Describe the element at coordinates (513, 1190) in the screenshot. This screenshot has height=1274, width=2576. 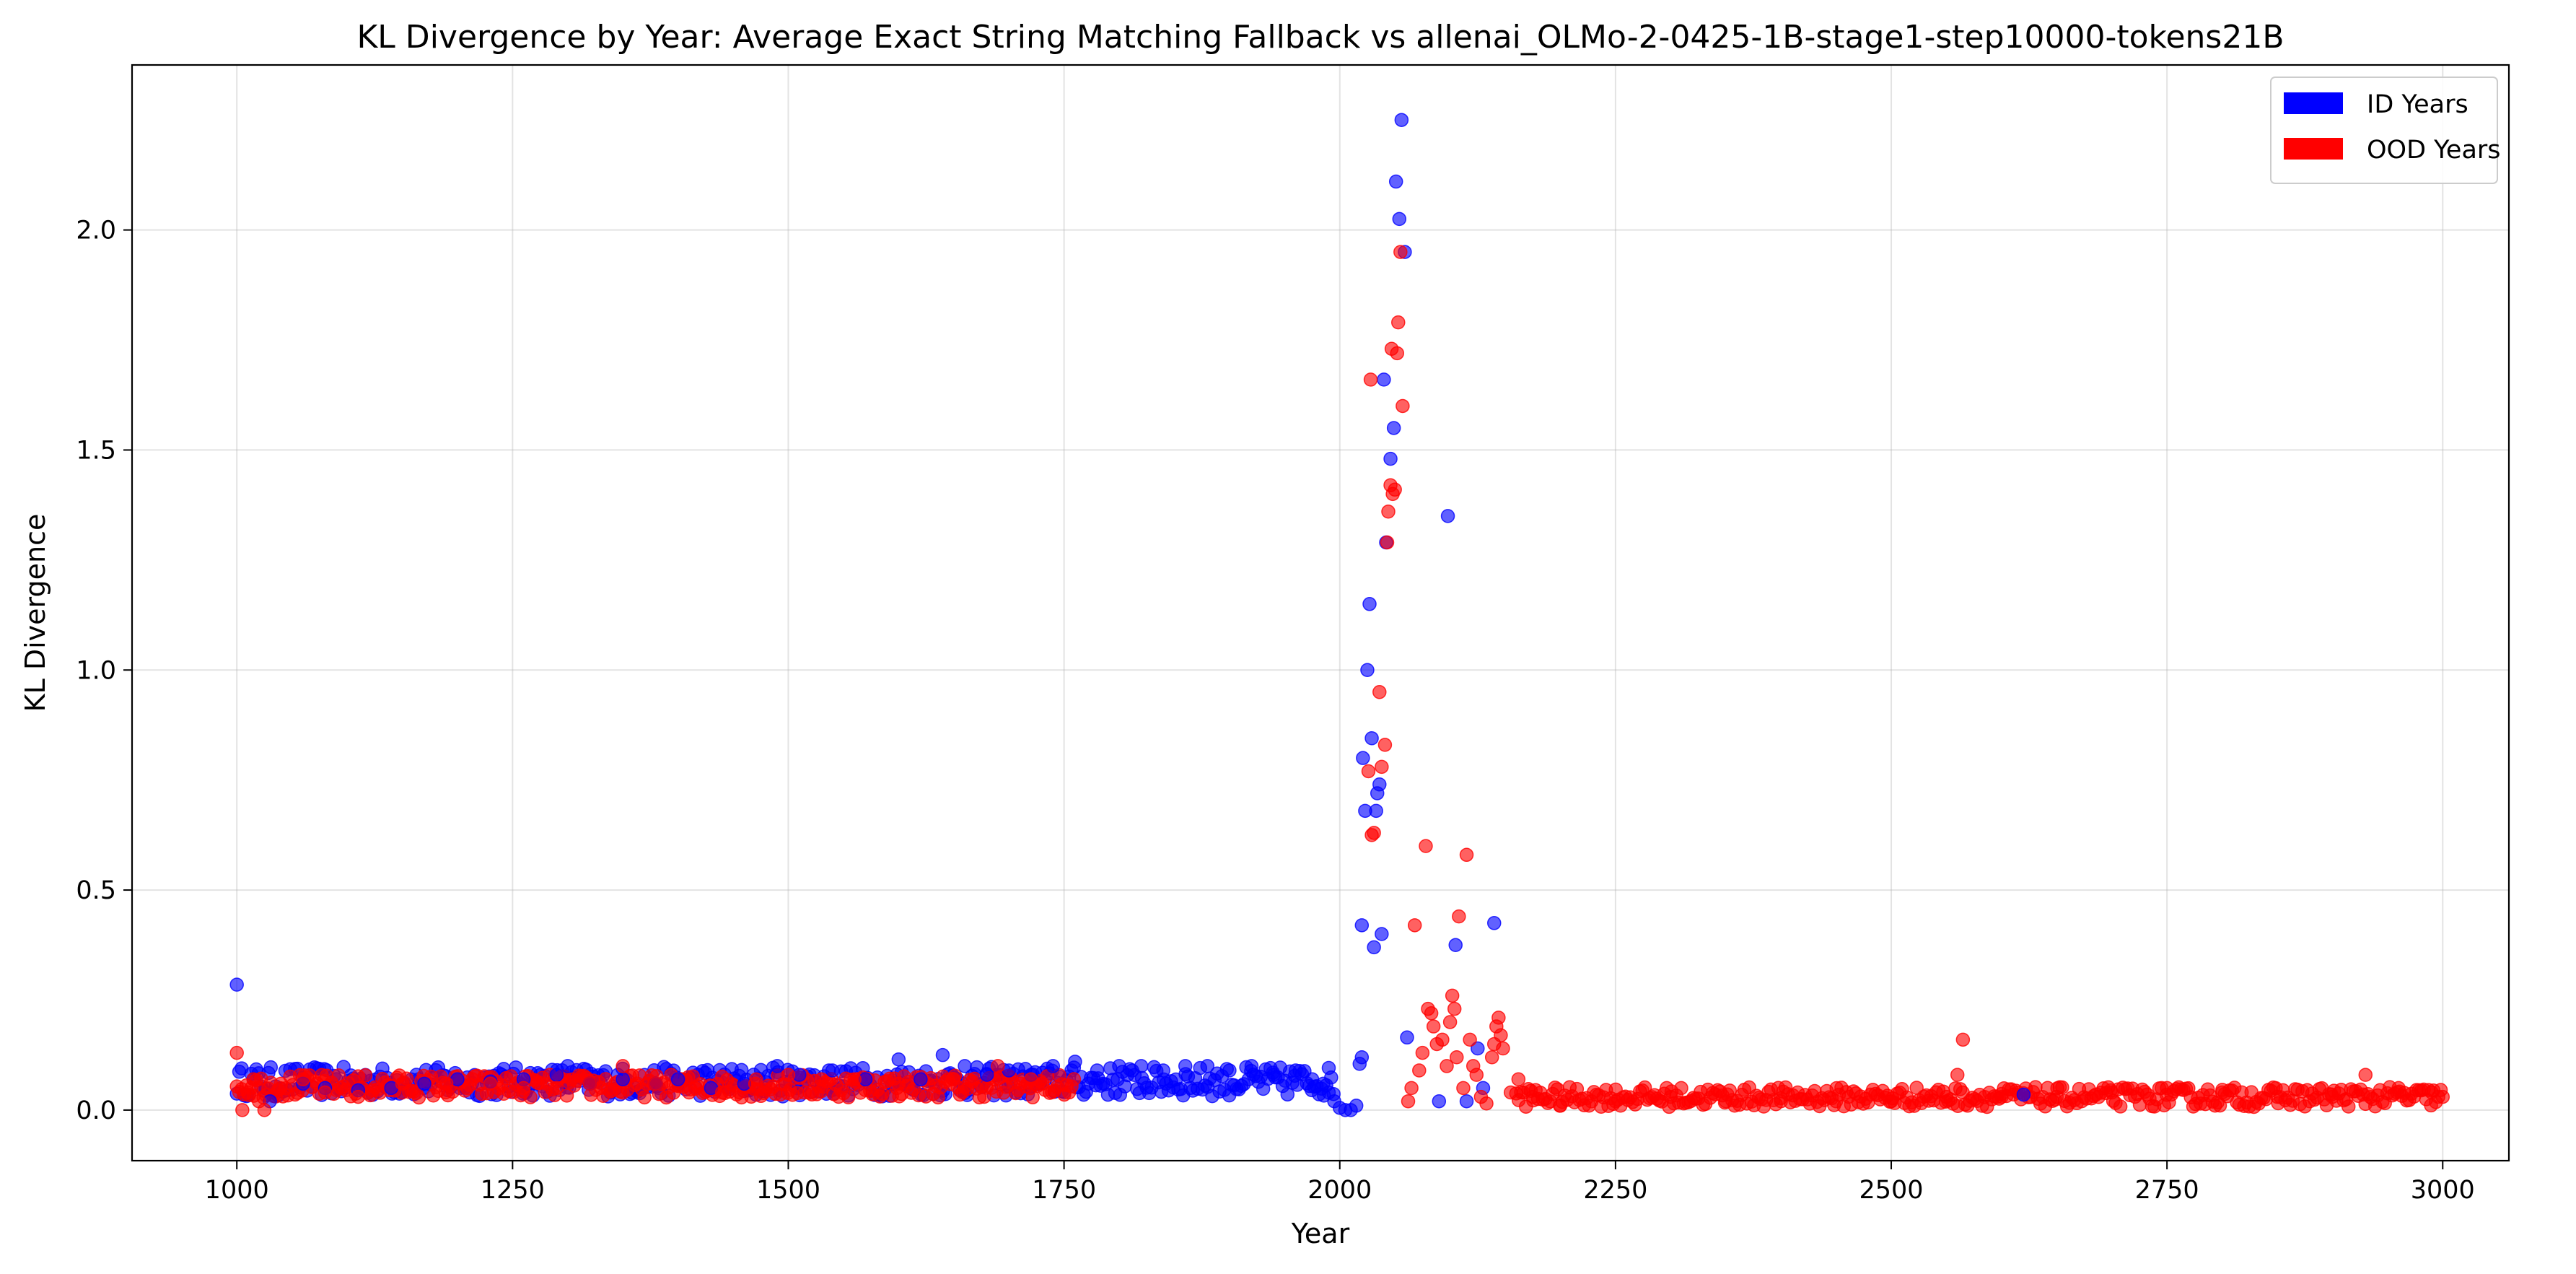
I see `x-tick-label: 1250` at that location.